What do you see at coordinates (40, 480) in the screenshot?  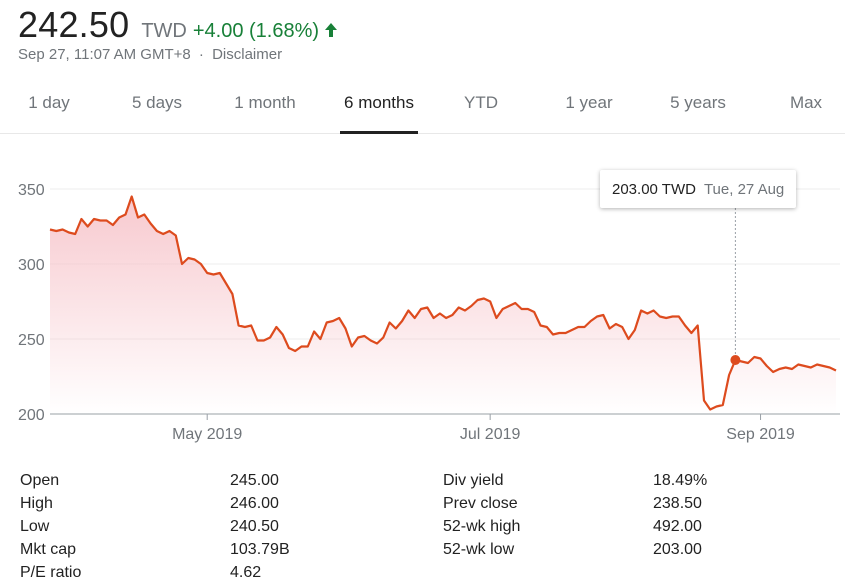 I see `stat-label: Open` at bounding box center [40, 480].